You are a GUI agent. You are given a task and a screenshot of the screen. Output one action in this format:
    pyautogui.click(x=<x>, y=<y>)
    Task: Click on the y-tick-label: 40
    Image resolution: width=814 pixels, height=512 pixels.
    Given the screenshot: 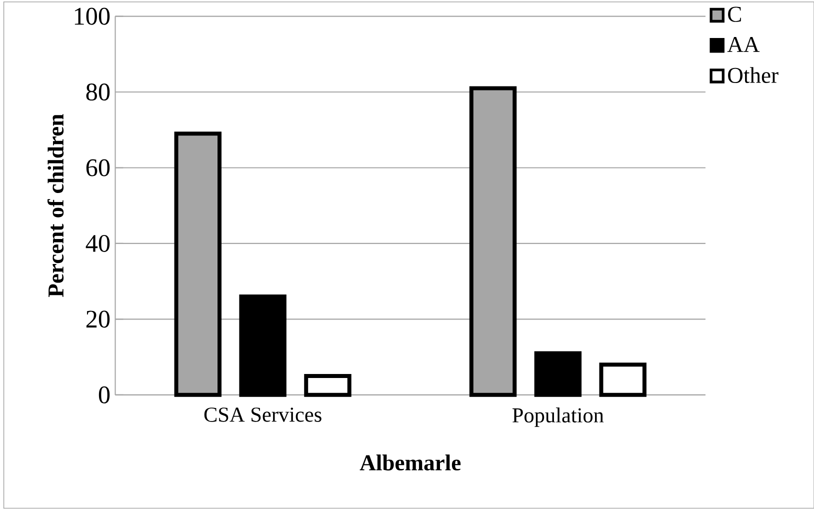 What is the action you would take?
    pyautogui.click(x=98, y=243)
    